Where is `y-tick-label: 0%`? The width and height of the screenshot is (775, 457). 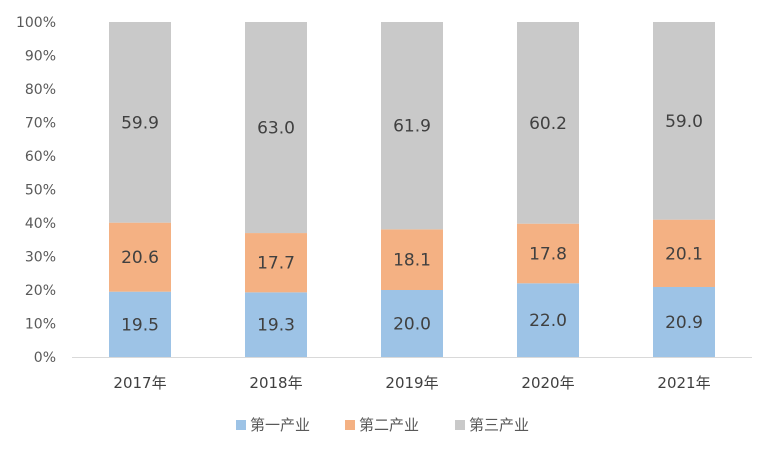 y-tick-label: 0% is located at coordinates (45, 358).